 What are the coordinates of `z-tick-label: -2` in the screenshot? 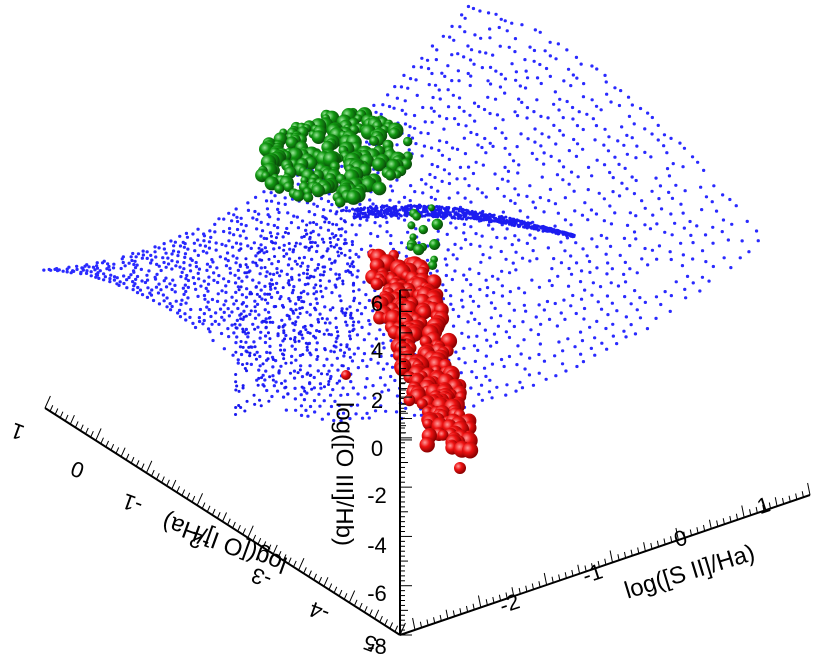 It's located at (377, 495).